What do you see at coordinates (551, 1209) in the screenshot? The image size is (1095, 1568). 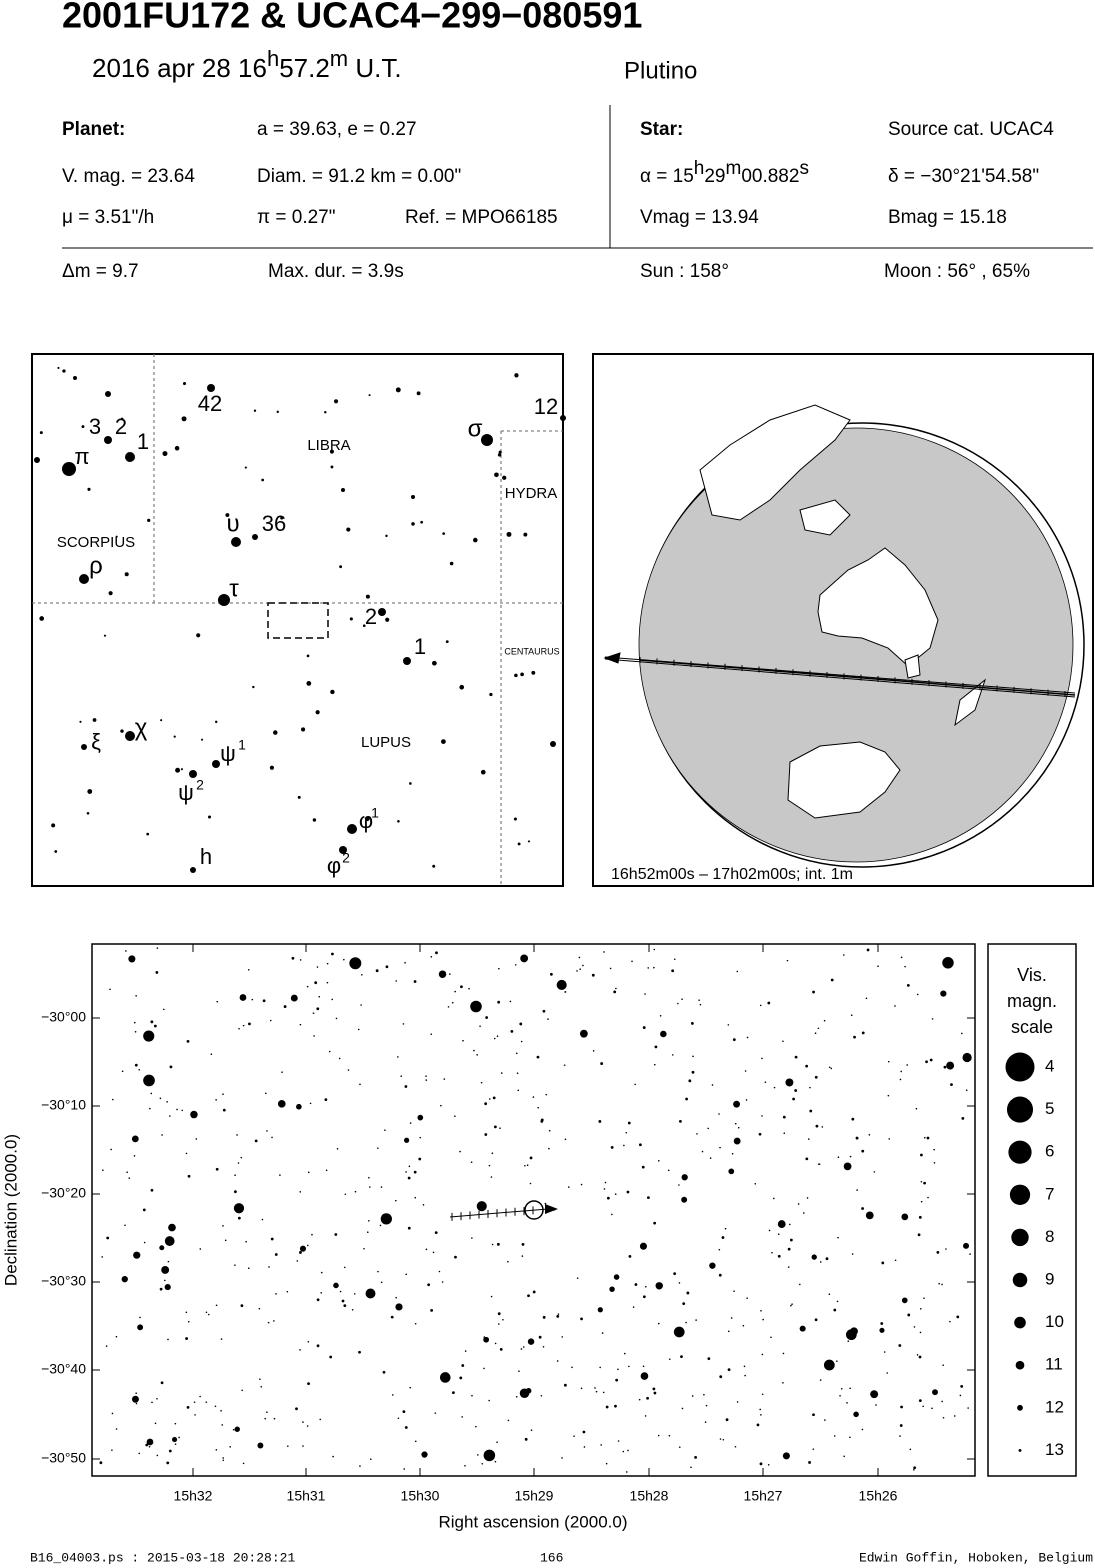 I see `motion-arrow` at bounding box center [551, 1209].